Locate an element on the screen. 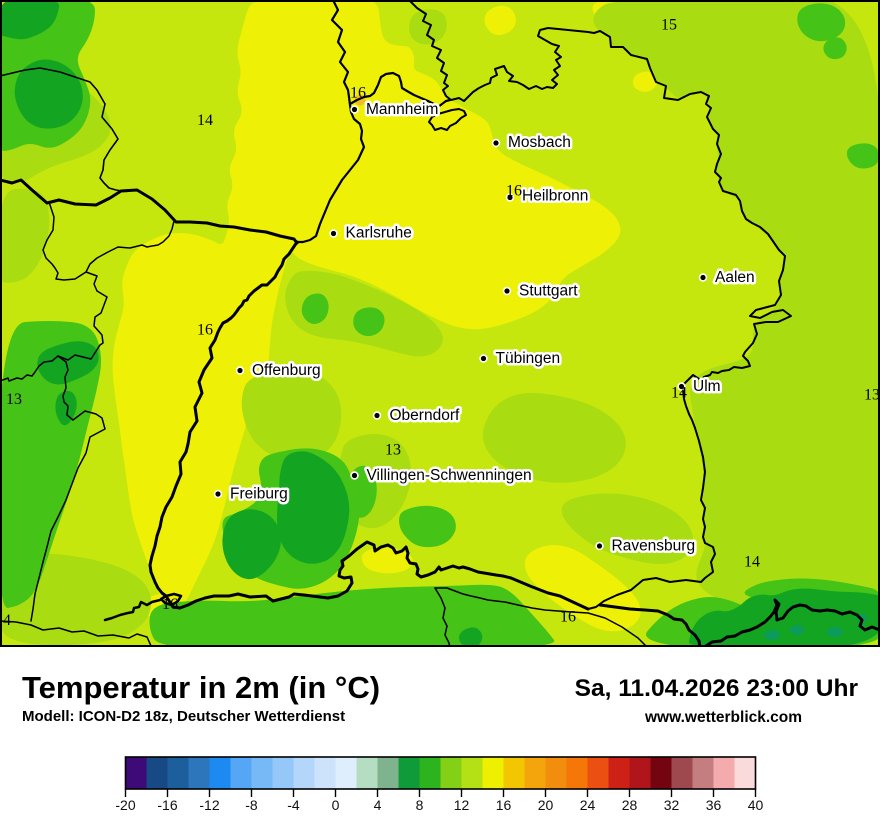 The height and width of the screenshot is (830, 880). svg-text: Tübingen is located at coordinates (528, 358).